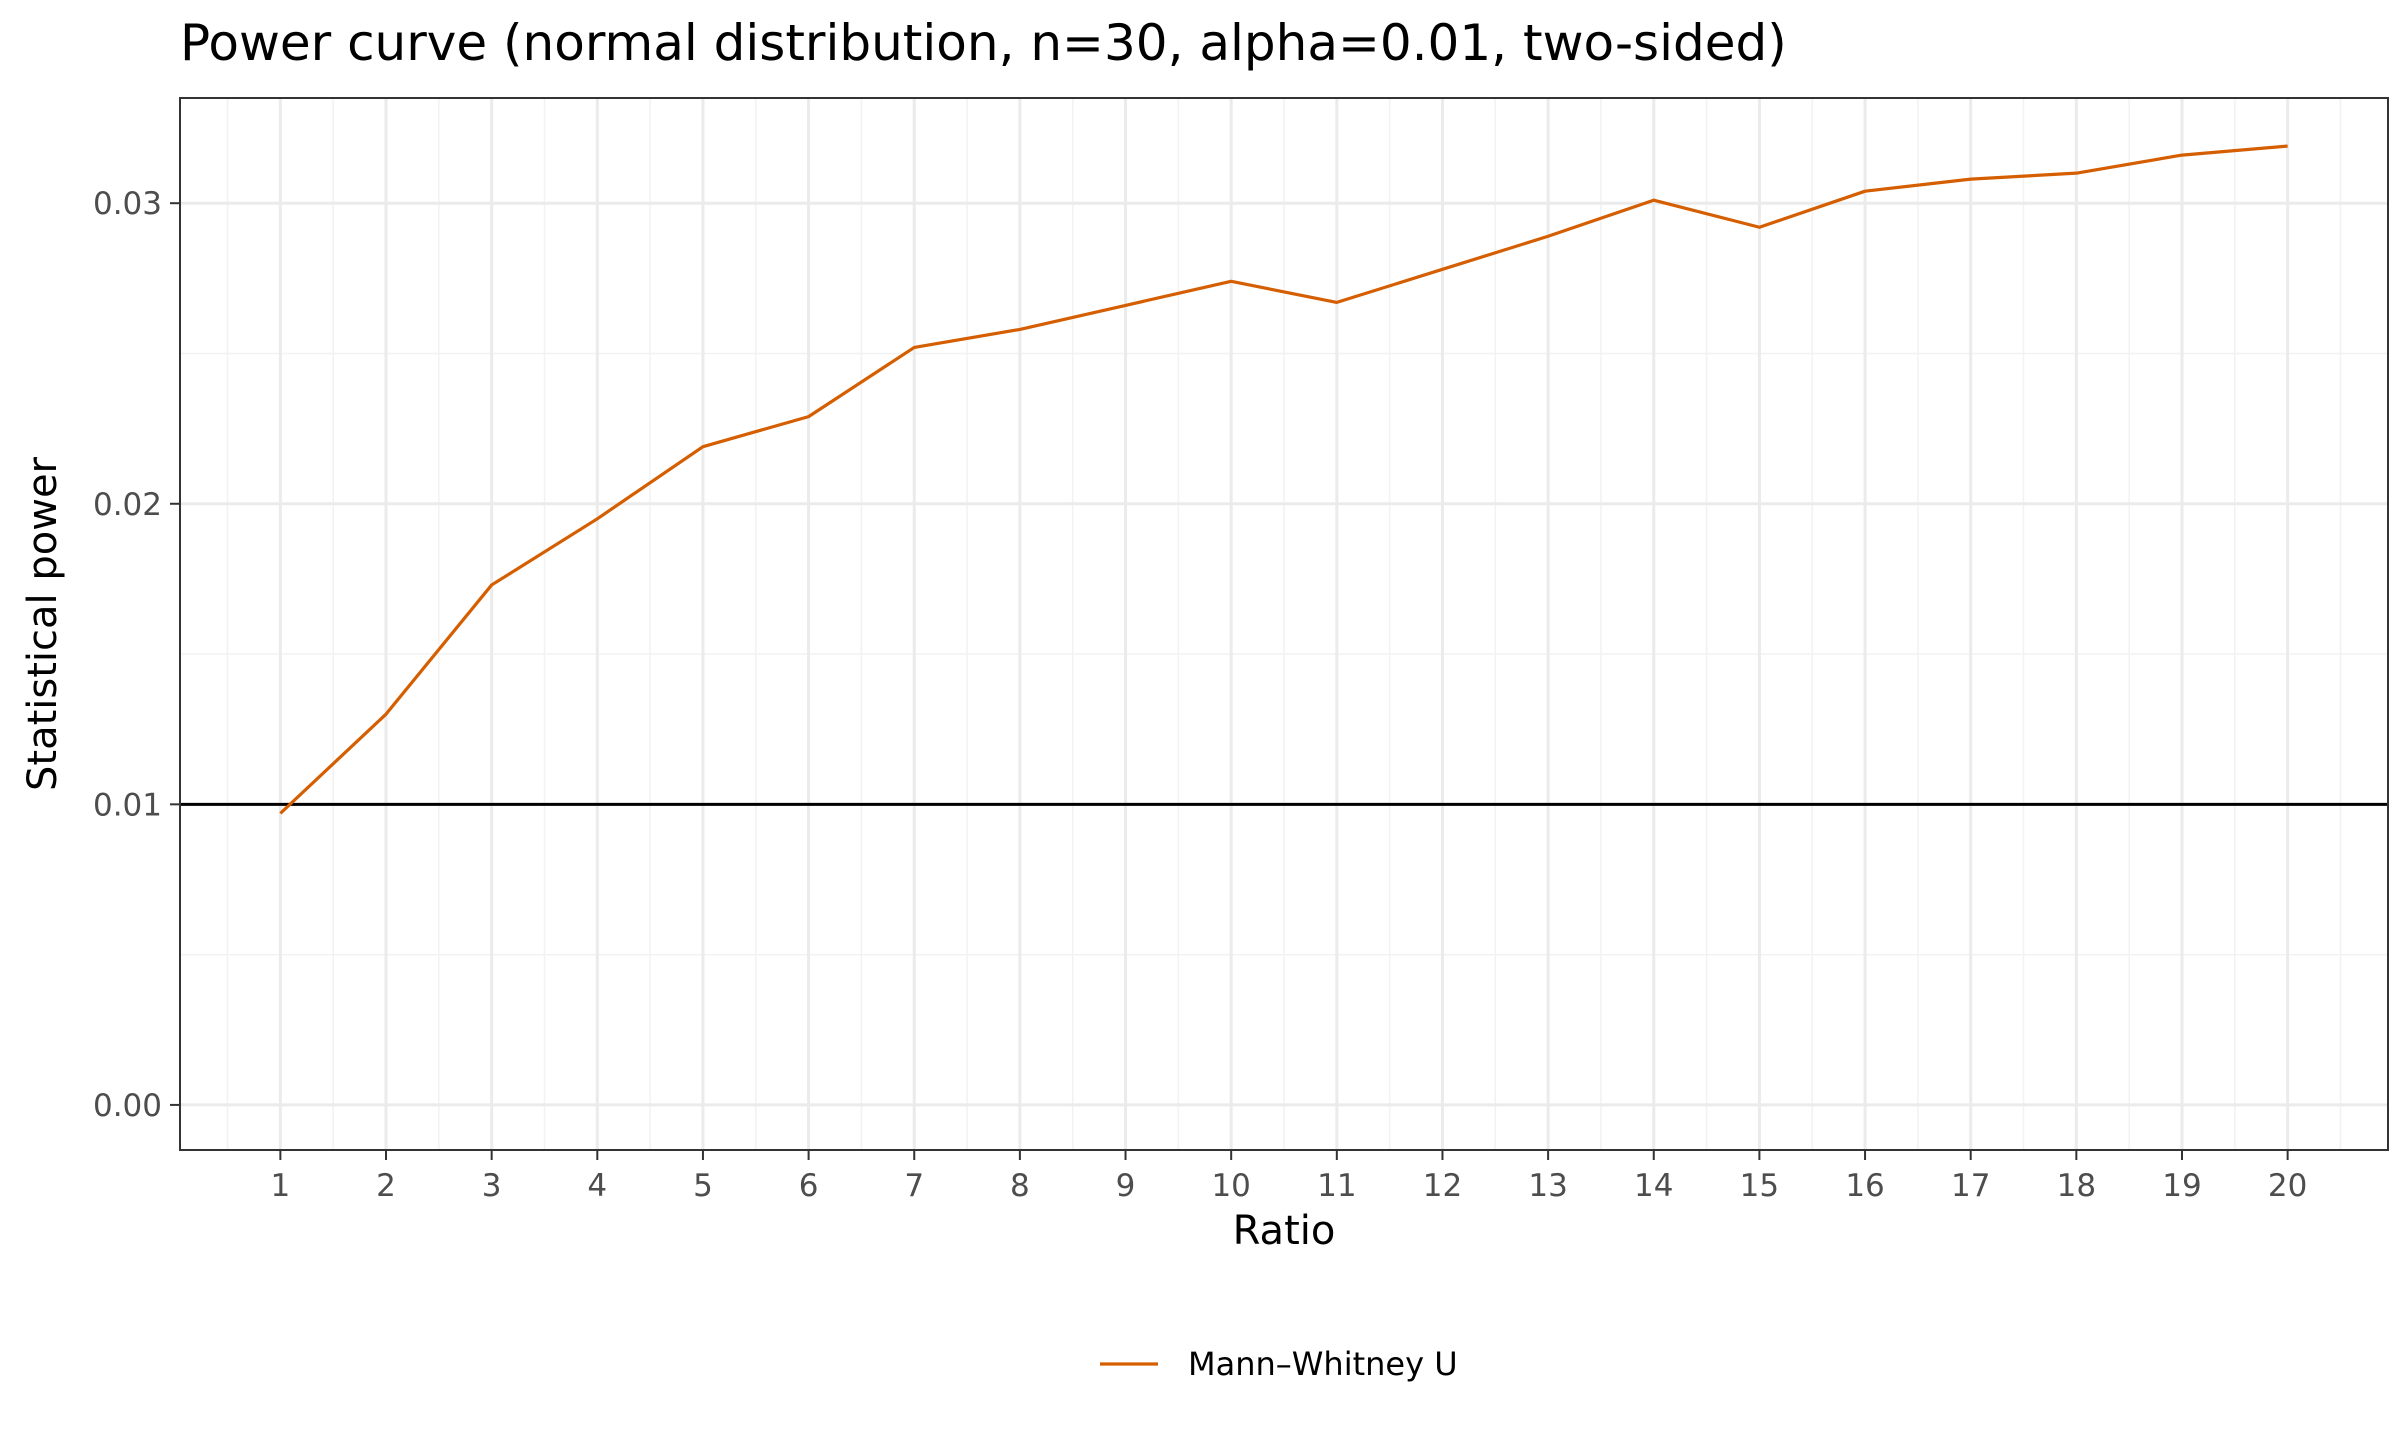 Image resolution: width=2400 pixels, height=1440 pixels. I want to click on legend: Mann–Whitney U, so click(1279, 1364).